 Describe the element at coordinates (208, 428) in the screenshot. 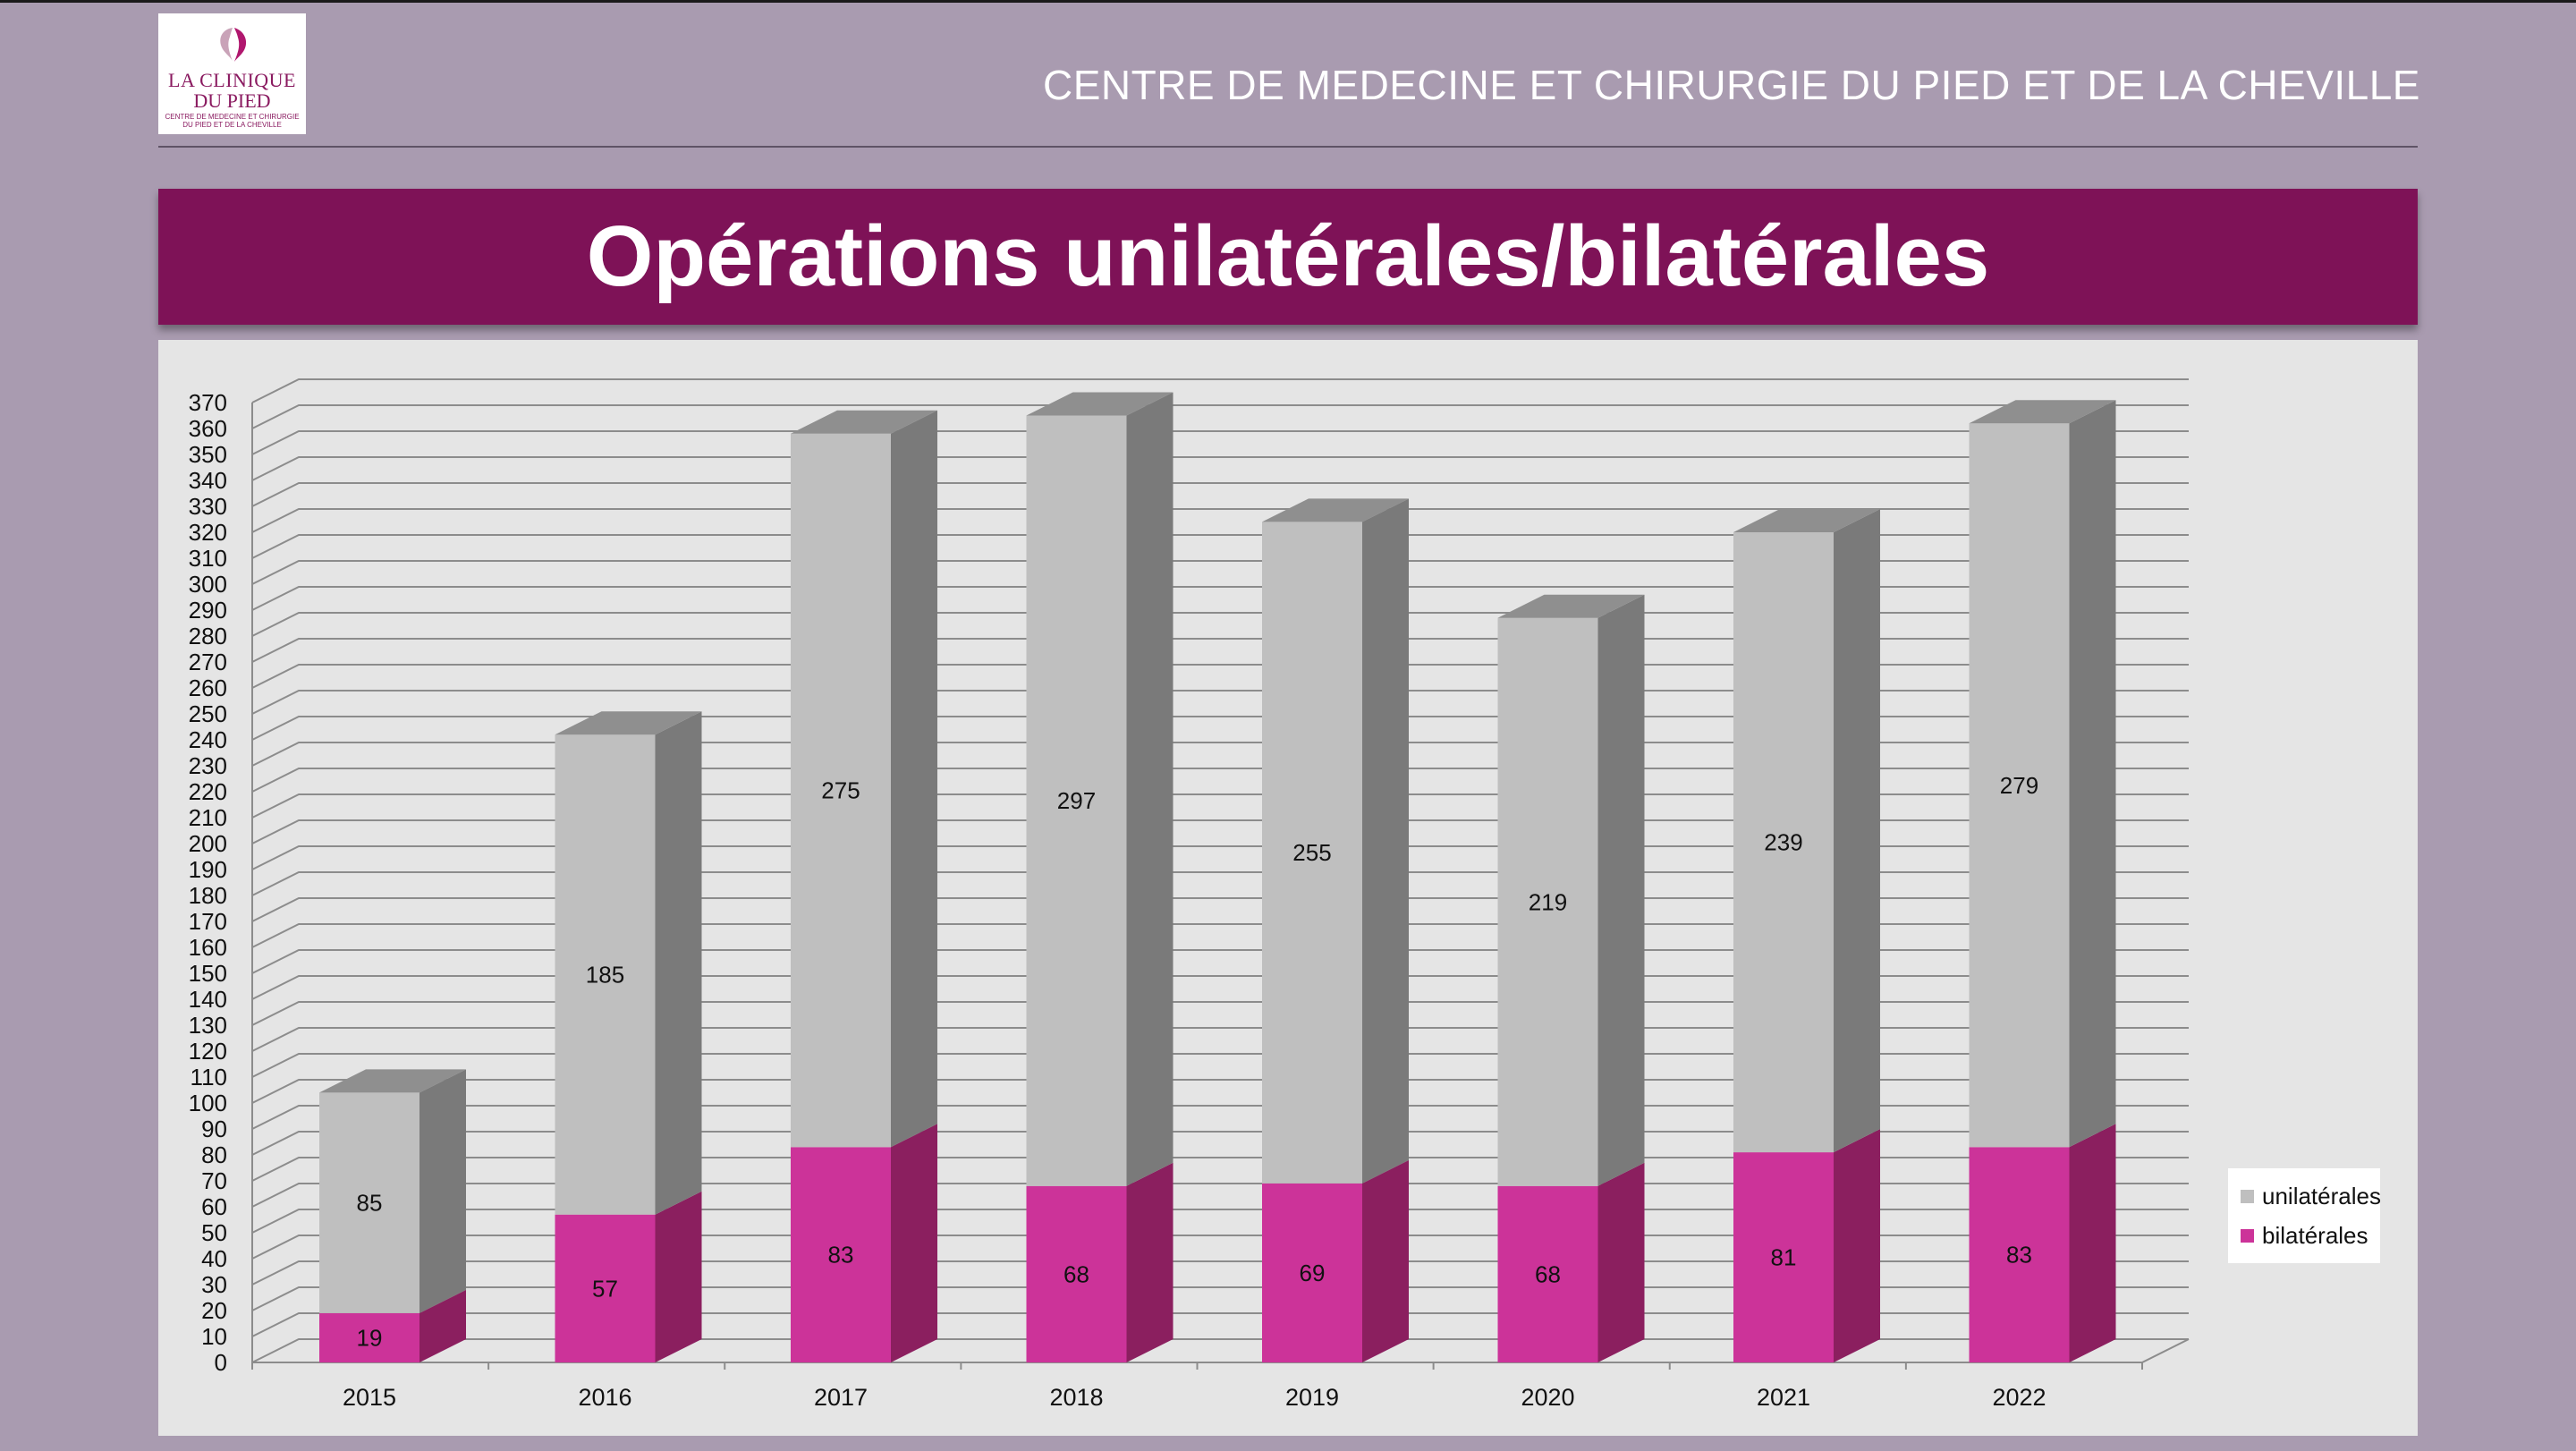

I see `y-tick-label: 360` at that location.